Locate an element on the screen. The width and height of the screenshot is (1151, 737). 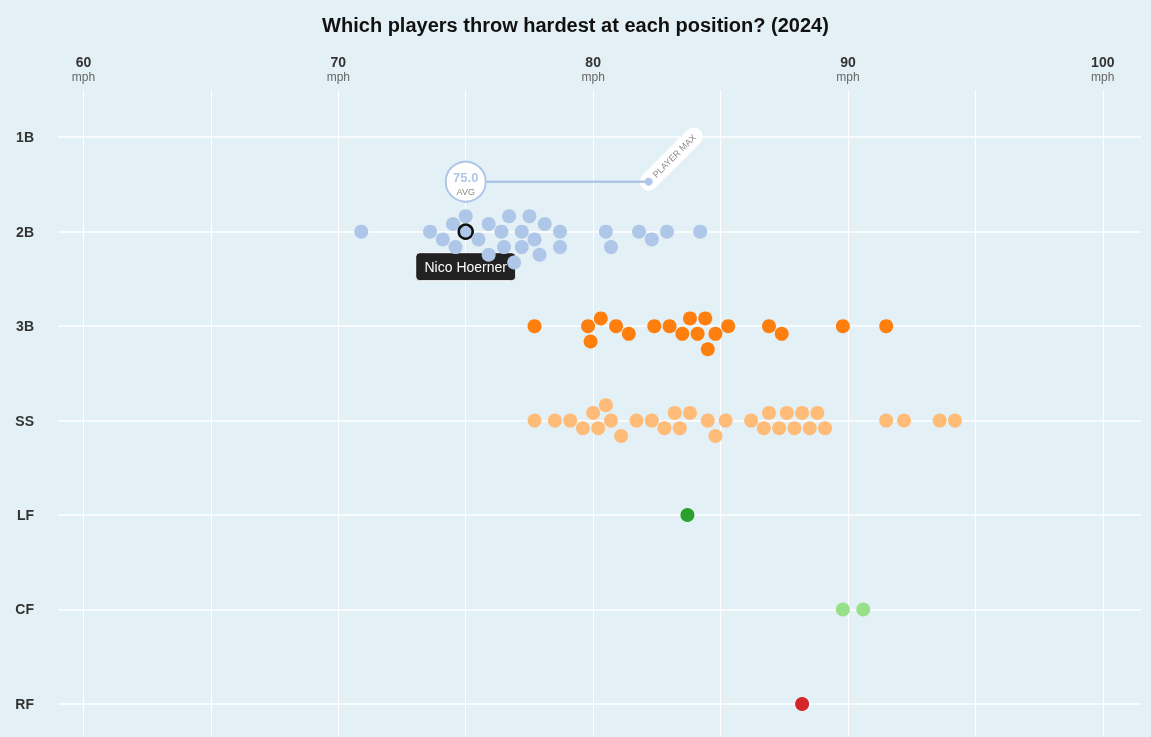
annotation: 75.0 is located at coordinates (466, 178).